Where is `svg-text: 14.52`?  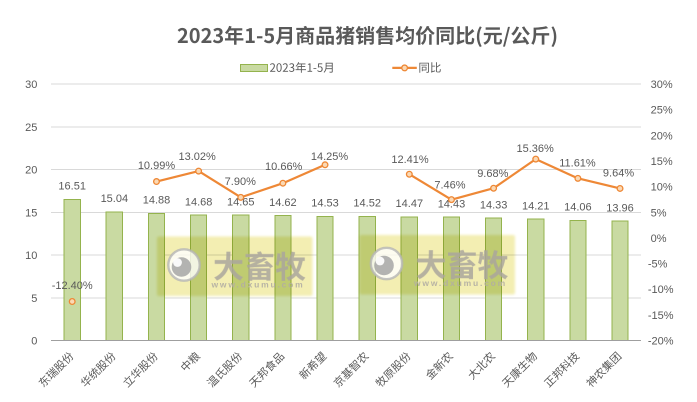
svg-text: 14.52 is located at coordinates (367, 204).